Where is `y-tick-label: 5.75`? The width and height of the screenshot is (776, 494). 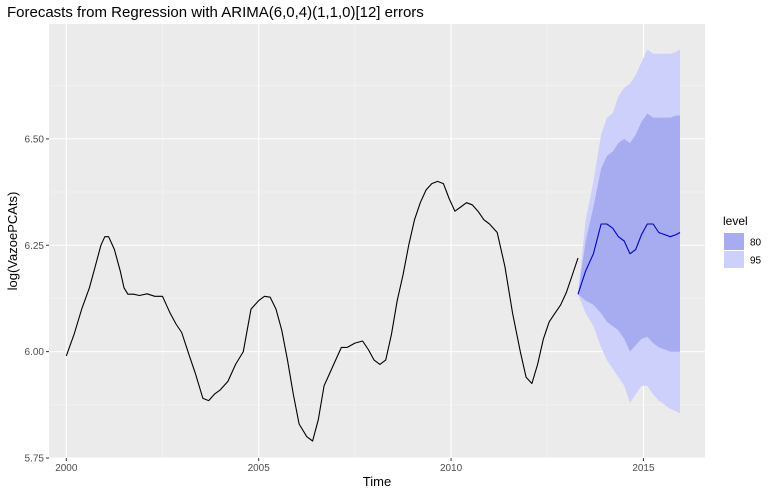 y-tick-label: 5.75 is located at coordinates (35, 459).